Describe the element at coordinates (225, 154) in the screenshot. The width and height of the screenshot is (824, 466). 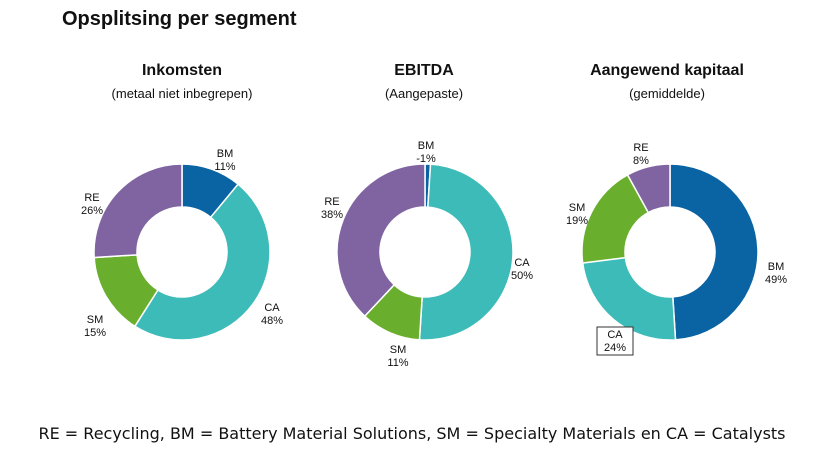
I see `slice-category-0-bm: BM` at that location.